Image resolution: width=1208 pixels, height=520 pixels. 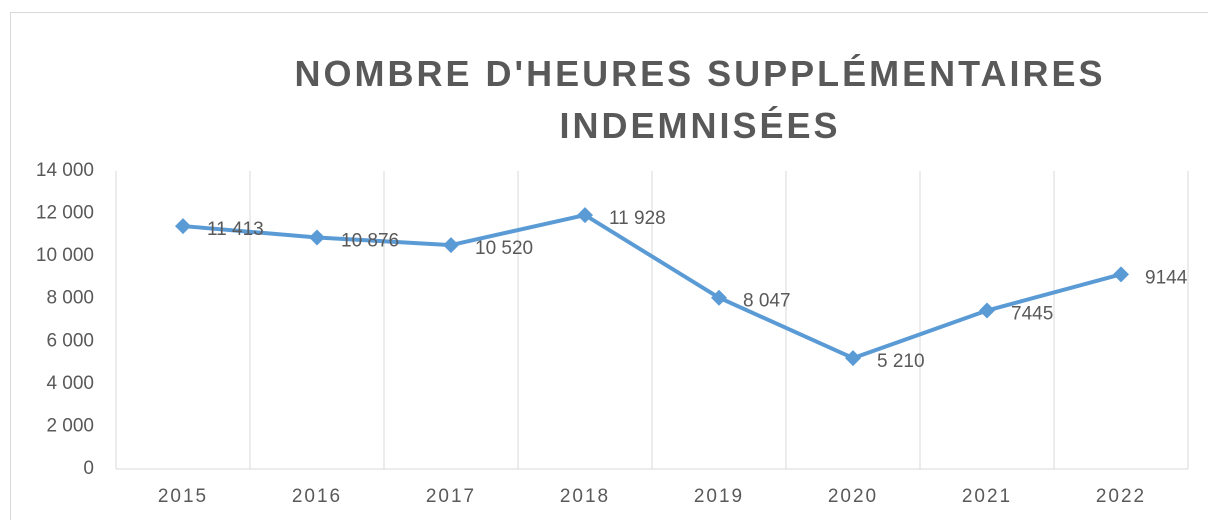 I want to click on y-tick-label: 4 000, so click(x=70, y=383).